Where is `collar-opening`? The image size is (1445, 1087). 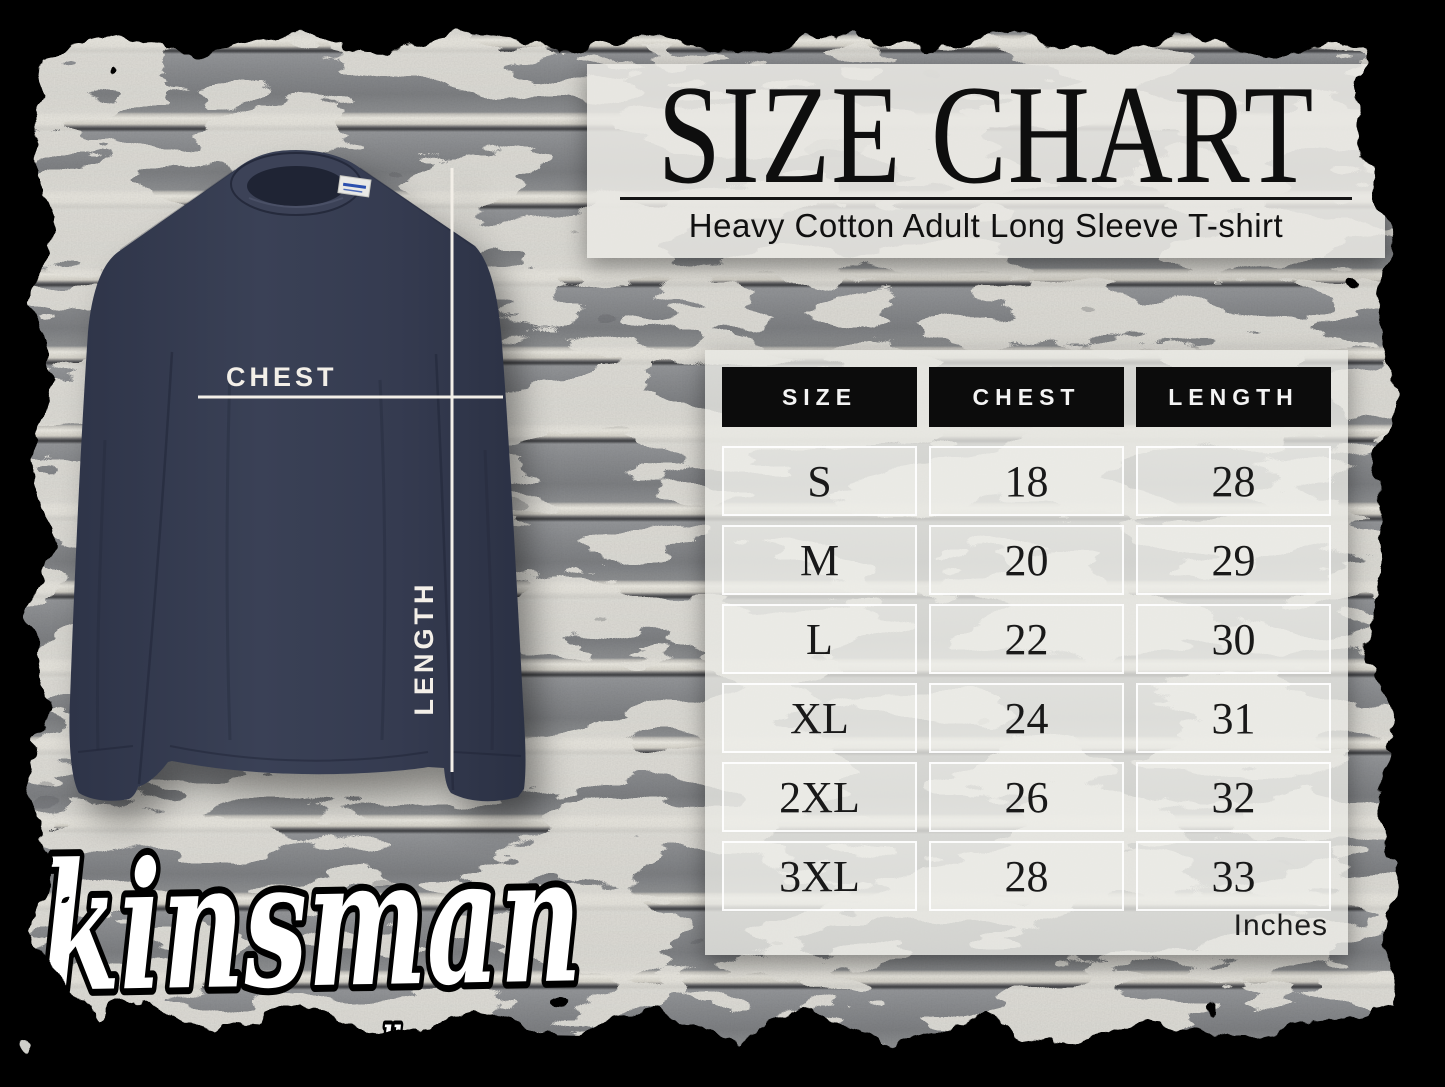 collar-opening is located at coordinates (296, 186).